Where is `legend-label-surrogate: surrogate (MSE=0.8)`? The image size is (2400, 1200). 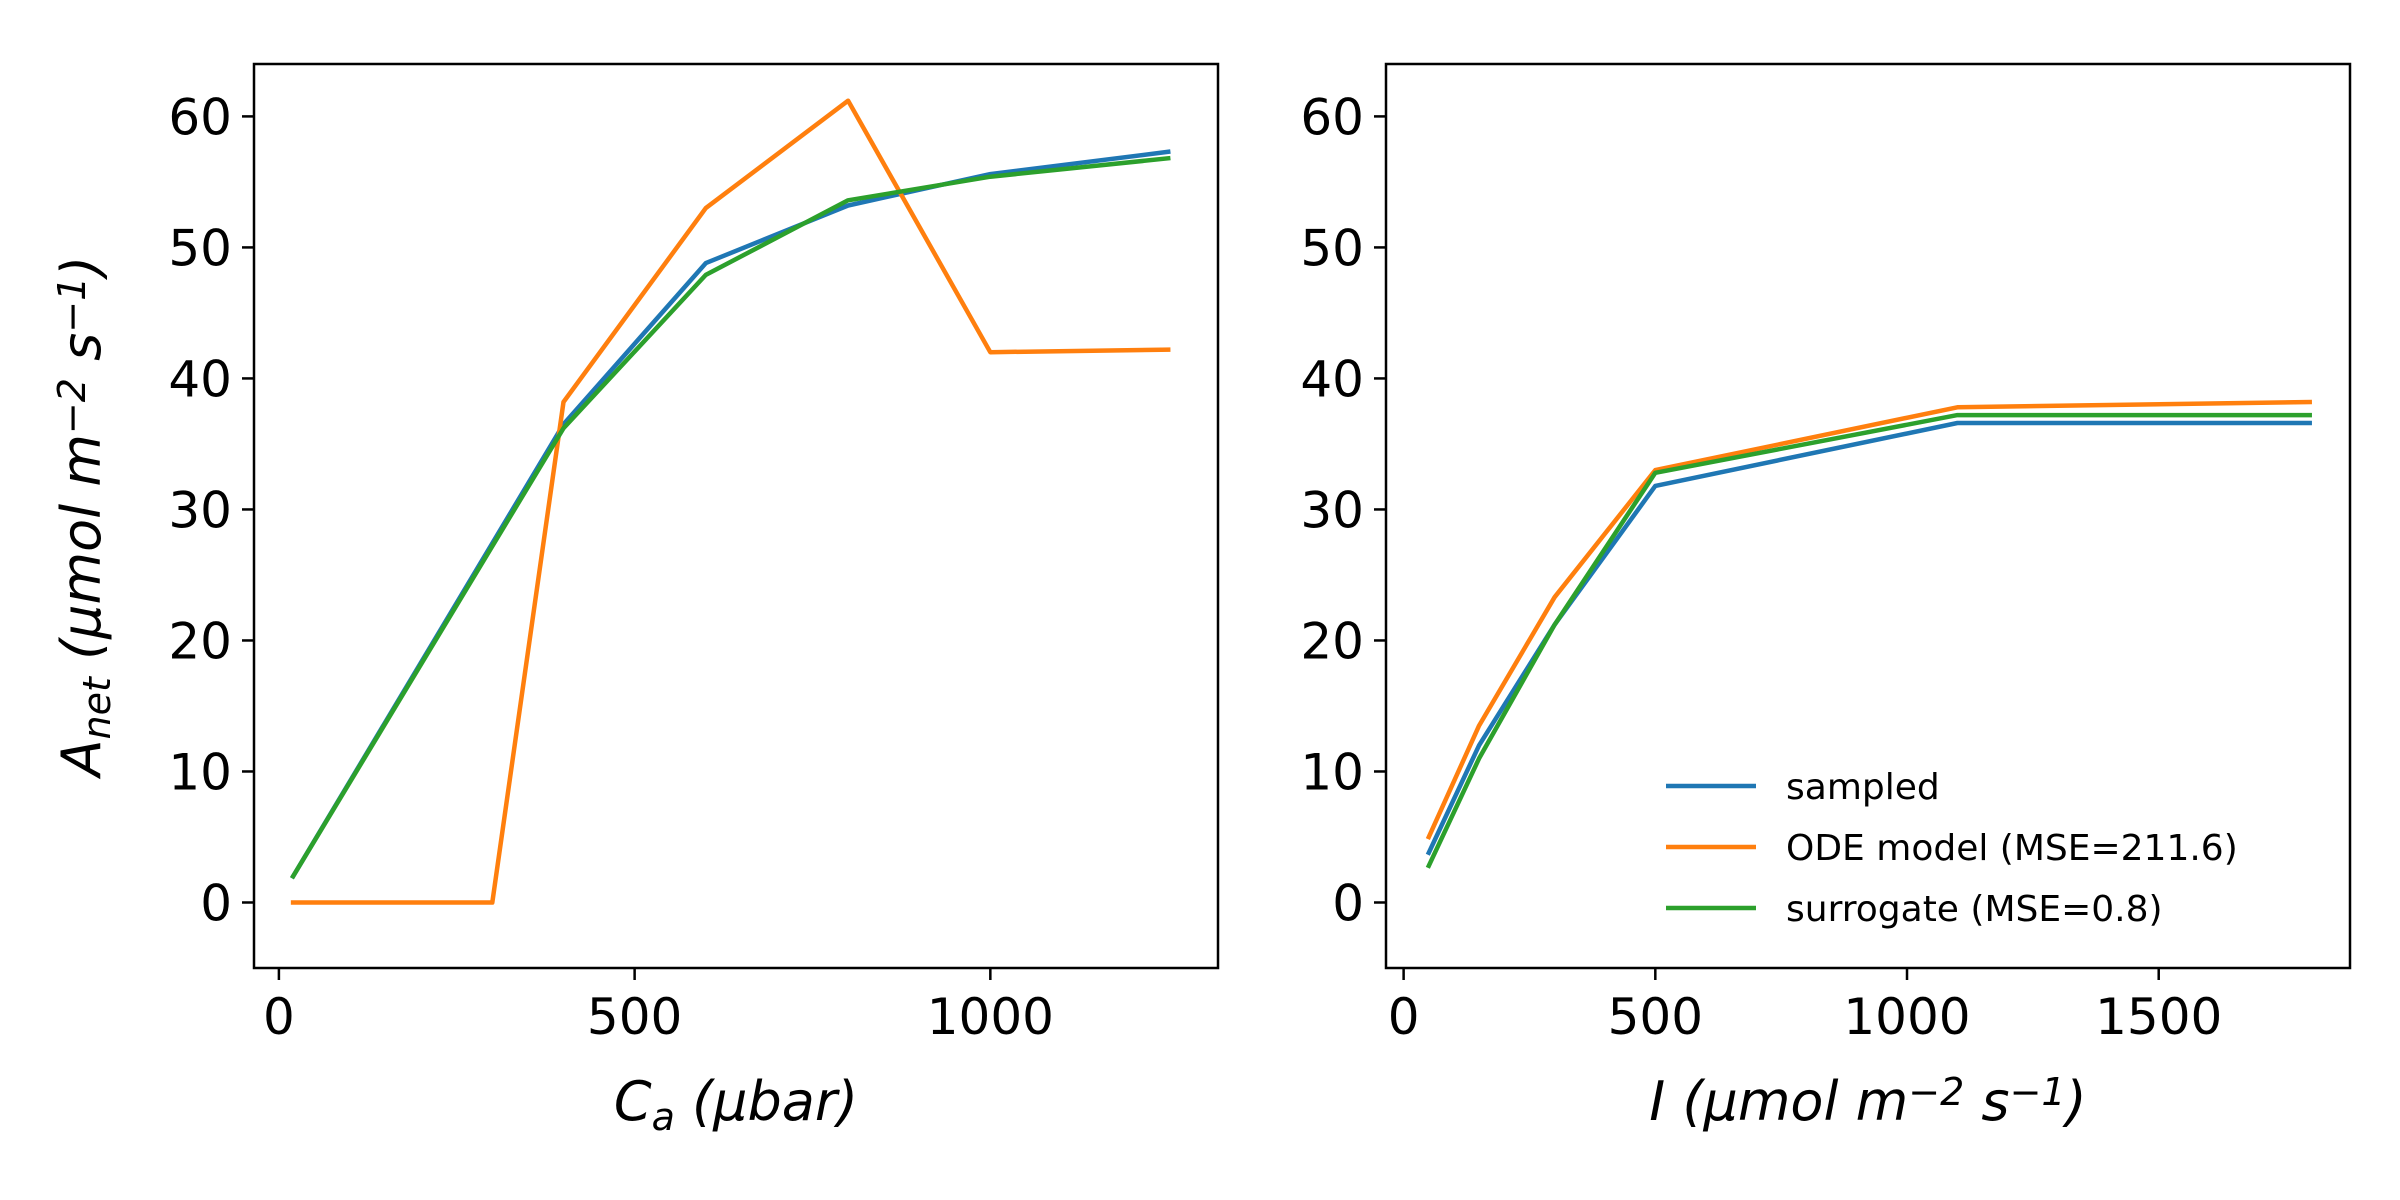
legend-label-surrogate: surrogate (MSE=0.8) is located at coordinates (1974, 909).